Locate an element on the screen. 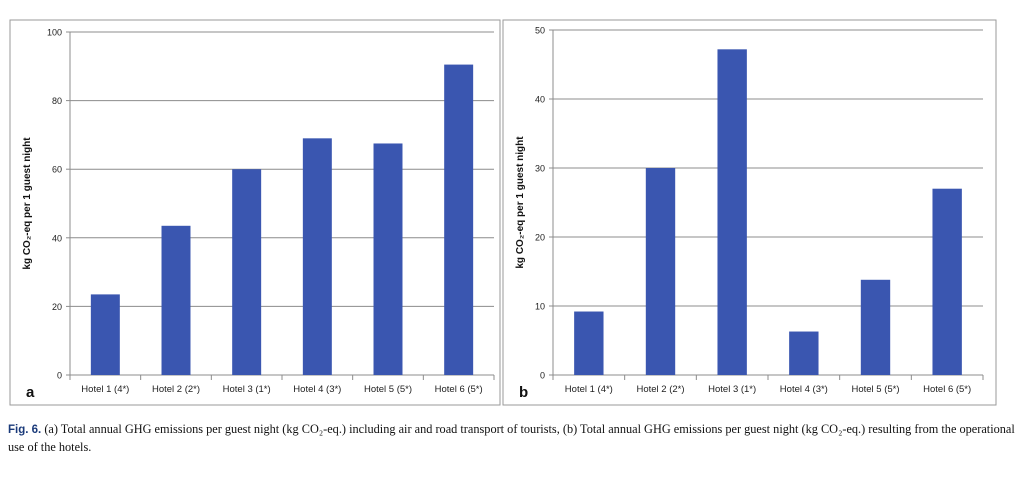 The image size is (1024, 477). caption-label: Fig. 6. is located at coordinates (25, 430).